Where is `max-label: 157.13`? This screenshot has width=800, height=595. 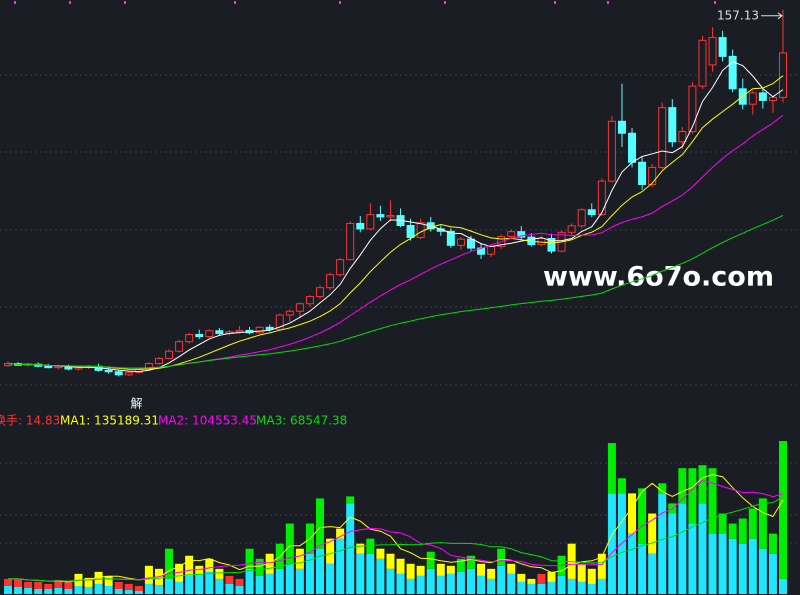
max-label: 157.13 is located at coordinates (738, 15).